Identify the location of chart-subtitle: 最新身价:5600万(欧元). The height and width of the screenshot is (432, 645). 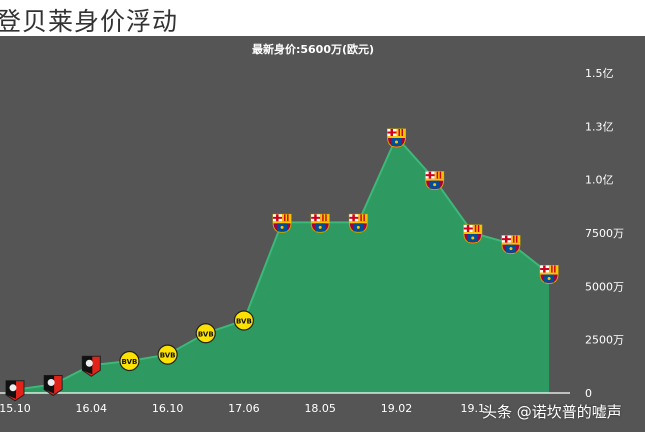
(313, 49).